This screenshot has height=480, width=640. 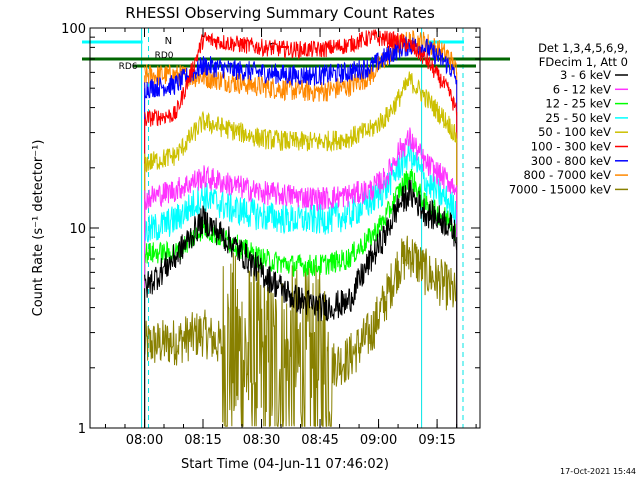 What do you see at coordinates (168, 41) in the screenshot?
I see `night-label: N` at bounding box center [168, 41].